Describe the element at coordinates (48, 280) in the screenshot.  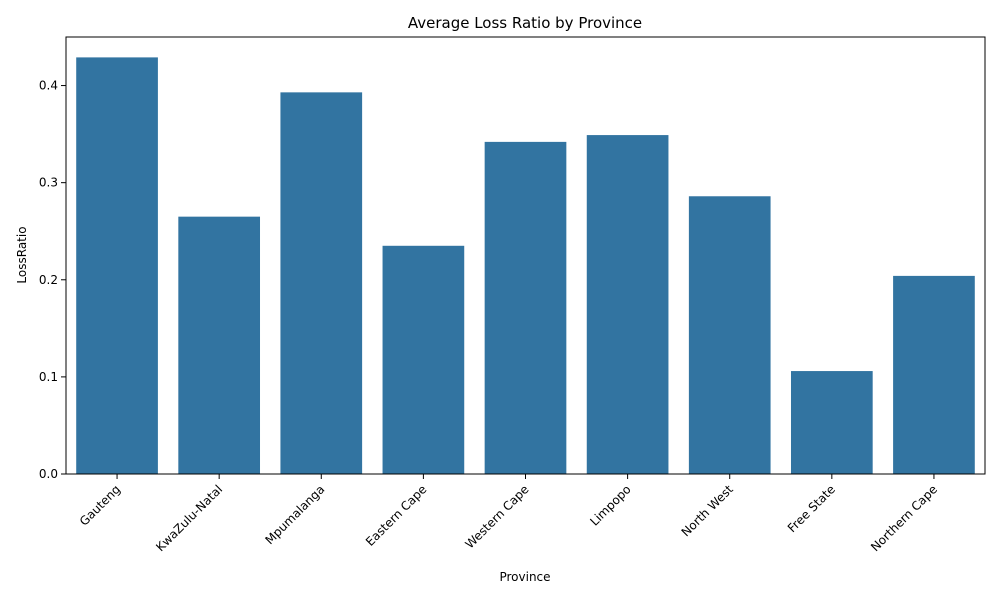
I see `y-tick-label: 0.2` at that location.